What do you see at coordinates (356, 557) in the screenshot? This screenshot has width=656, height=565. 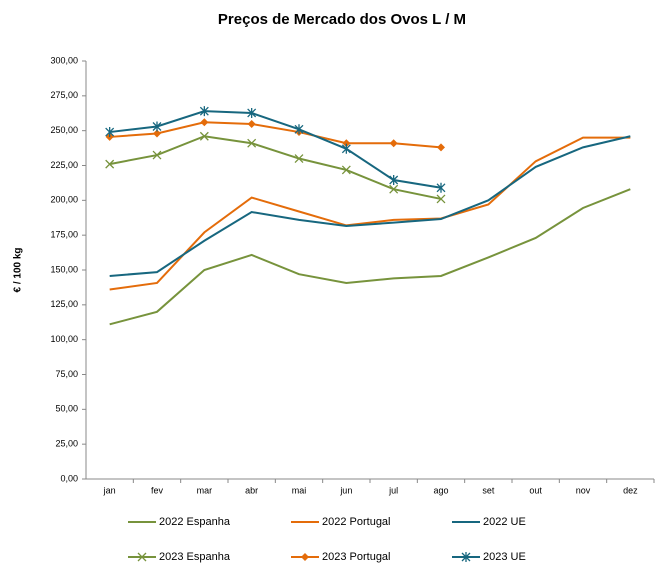 I see `legend-label: 2023 Portugal` at bounding box center [356, 557].